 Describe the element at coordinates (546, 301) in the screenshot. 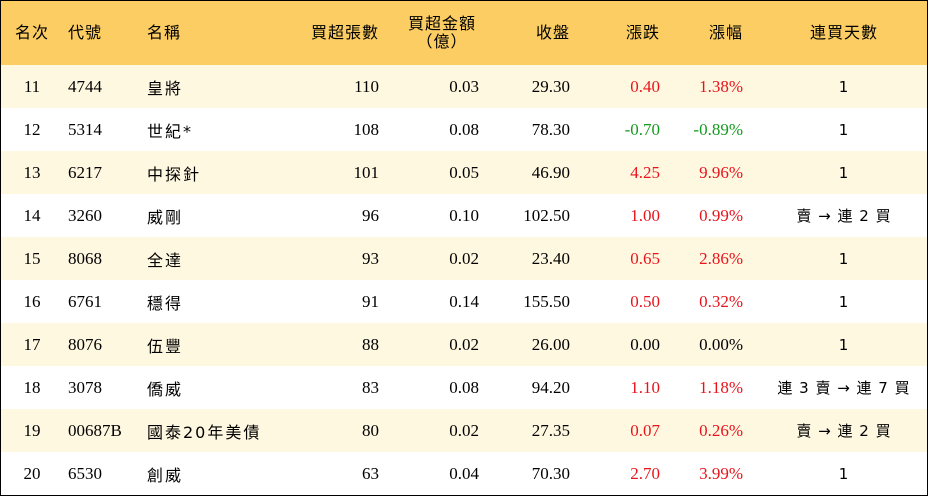

I see `close-price-cell: 155.50` at that location.